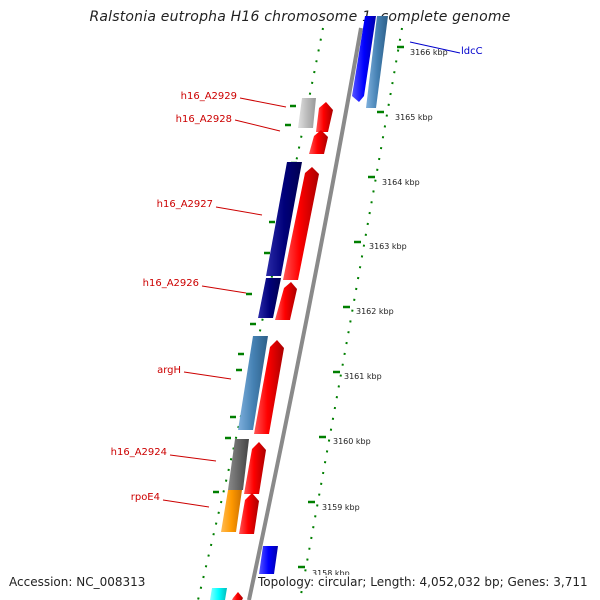  What do you see at coordinates (224, 302) in the screenshot?
I see `leader-lines` at bounding box center [224, 302].